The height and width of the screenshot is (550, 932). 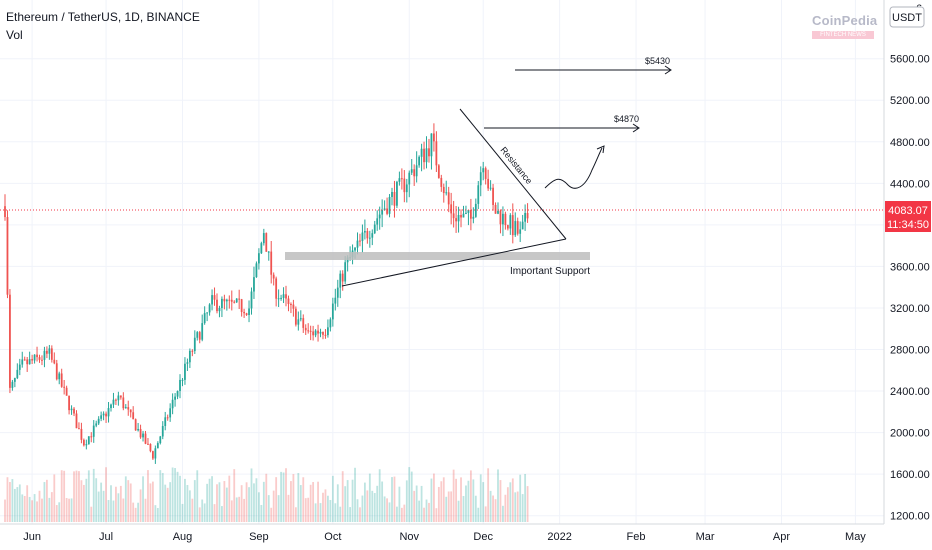 I want to click on symbol-title: Ethereum / TetherUS, 1D, BINANCE, so click(x=103, y=17).